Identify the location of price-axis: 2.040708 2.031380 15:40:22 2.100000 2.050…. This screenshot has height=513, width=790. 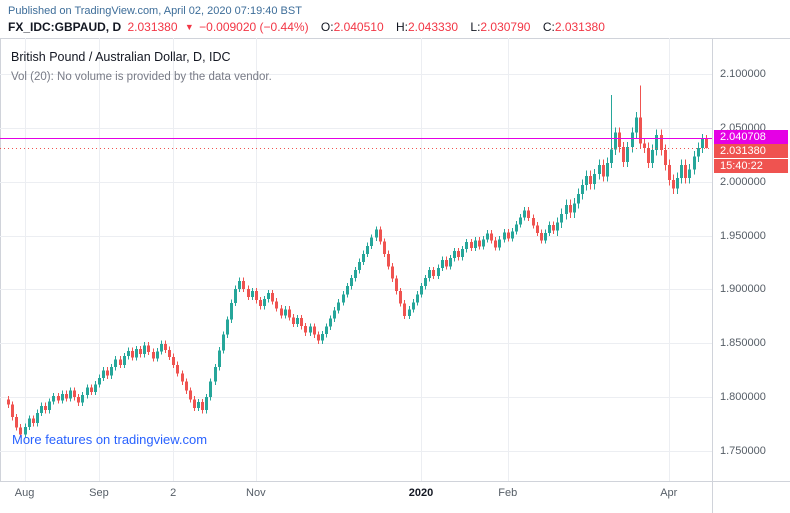
(751, 259).